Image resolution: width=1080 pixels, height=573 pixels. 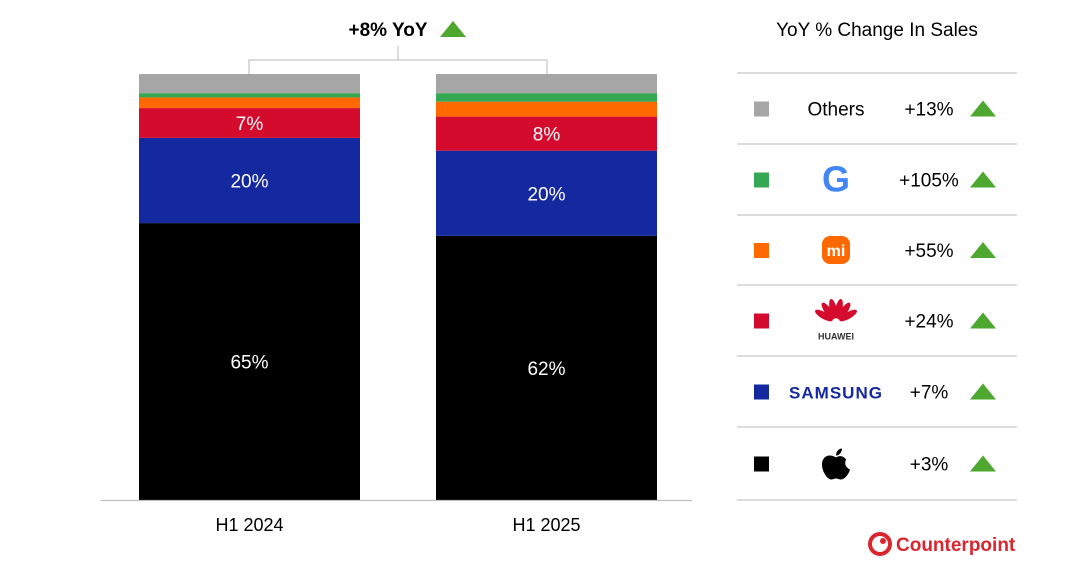 I want to click on x-tick-label: H1 2024, so click(x=249, y=525).